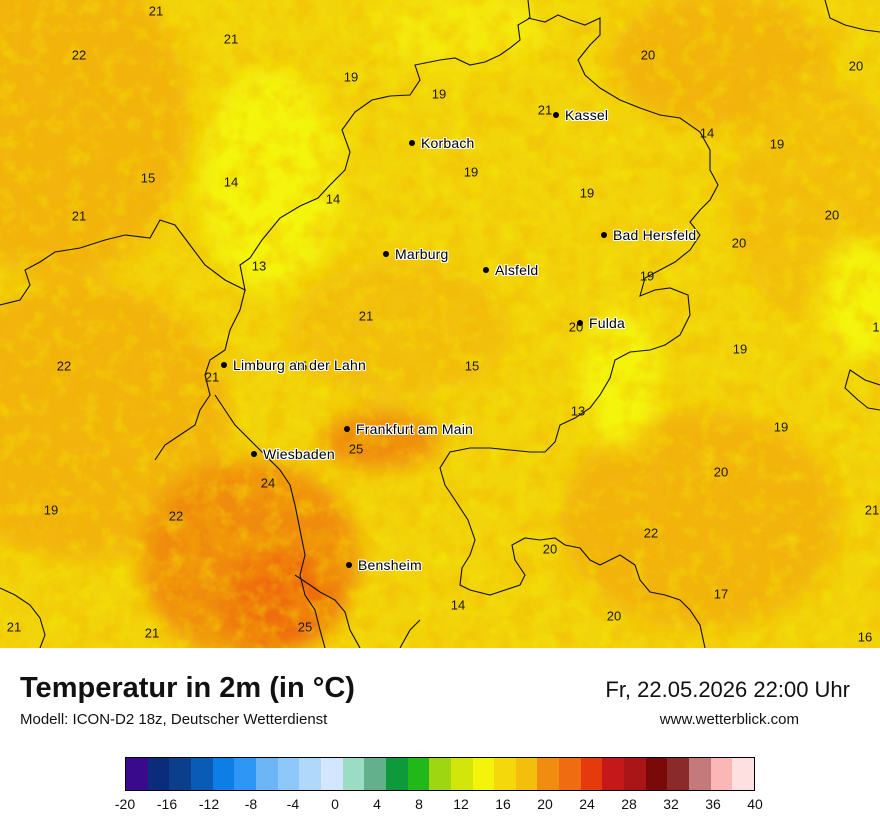 This screenshot has width=880, height=830. What do you see at coordinates (390, 565) in the screenshot?
I see `city-name: Bensheim` at bounding box center [390, 565].